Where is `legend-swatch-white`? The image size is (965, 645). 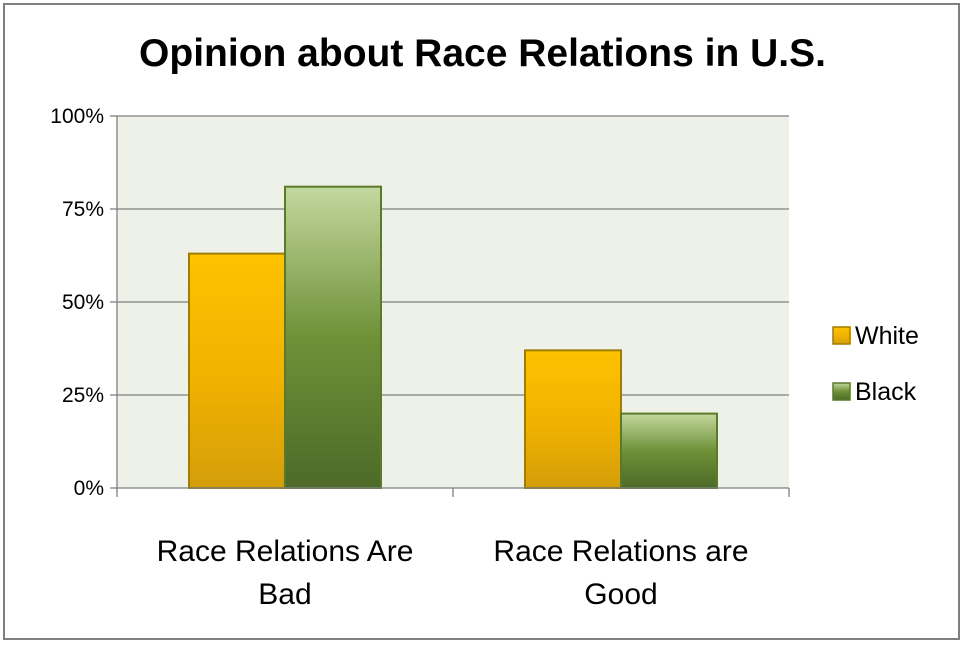
legend-swatch-white is located at coordinates (841, 335).